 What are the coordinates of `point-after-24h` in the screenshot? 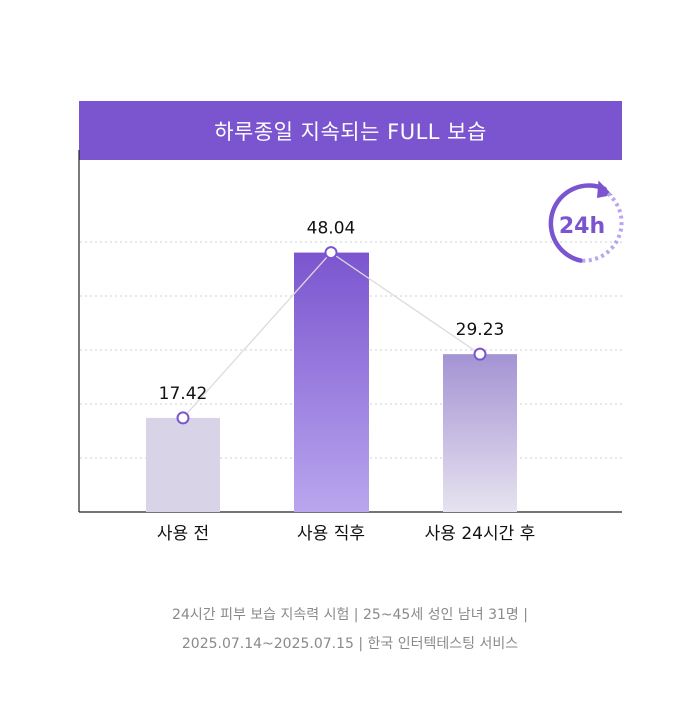 It's located at (480, 354).